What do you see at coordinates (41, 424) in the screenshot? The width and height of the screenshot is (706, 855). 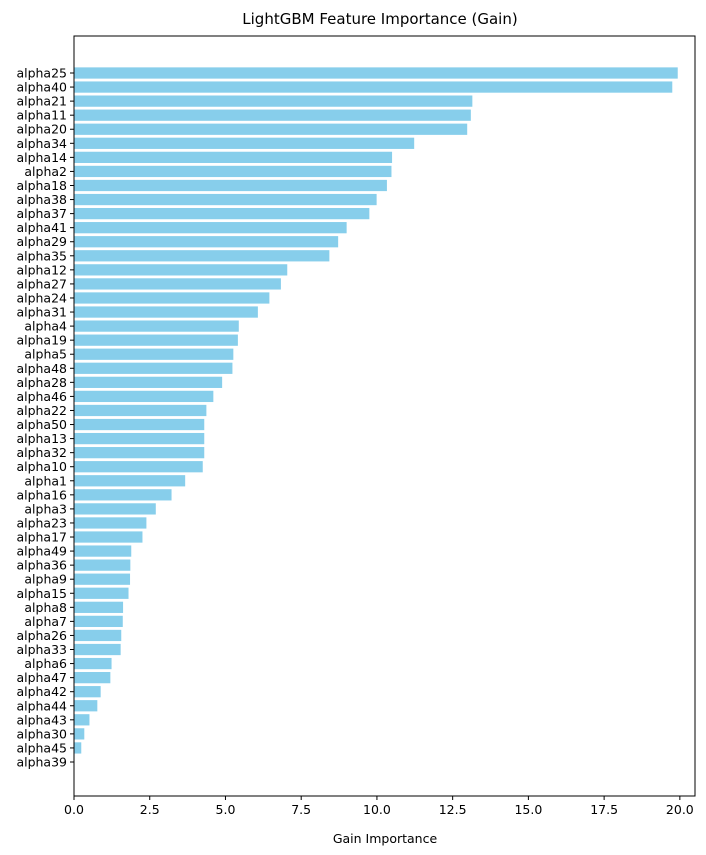 I see `y-tick-label: alpha50` at bounding box center [41, 424].